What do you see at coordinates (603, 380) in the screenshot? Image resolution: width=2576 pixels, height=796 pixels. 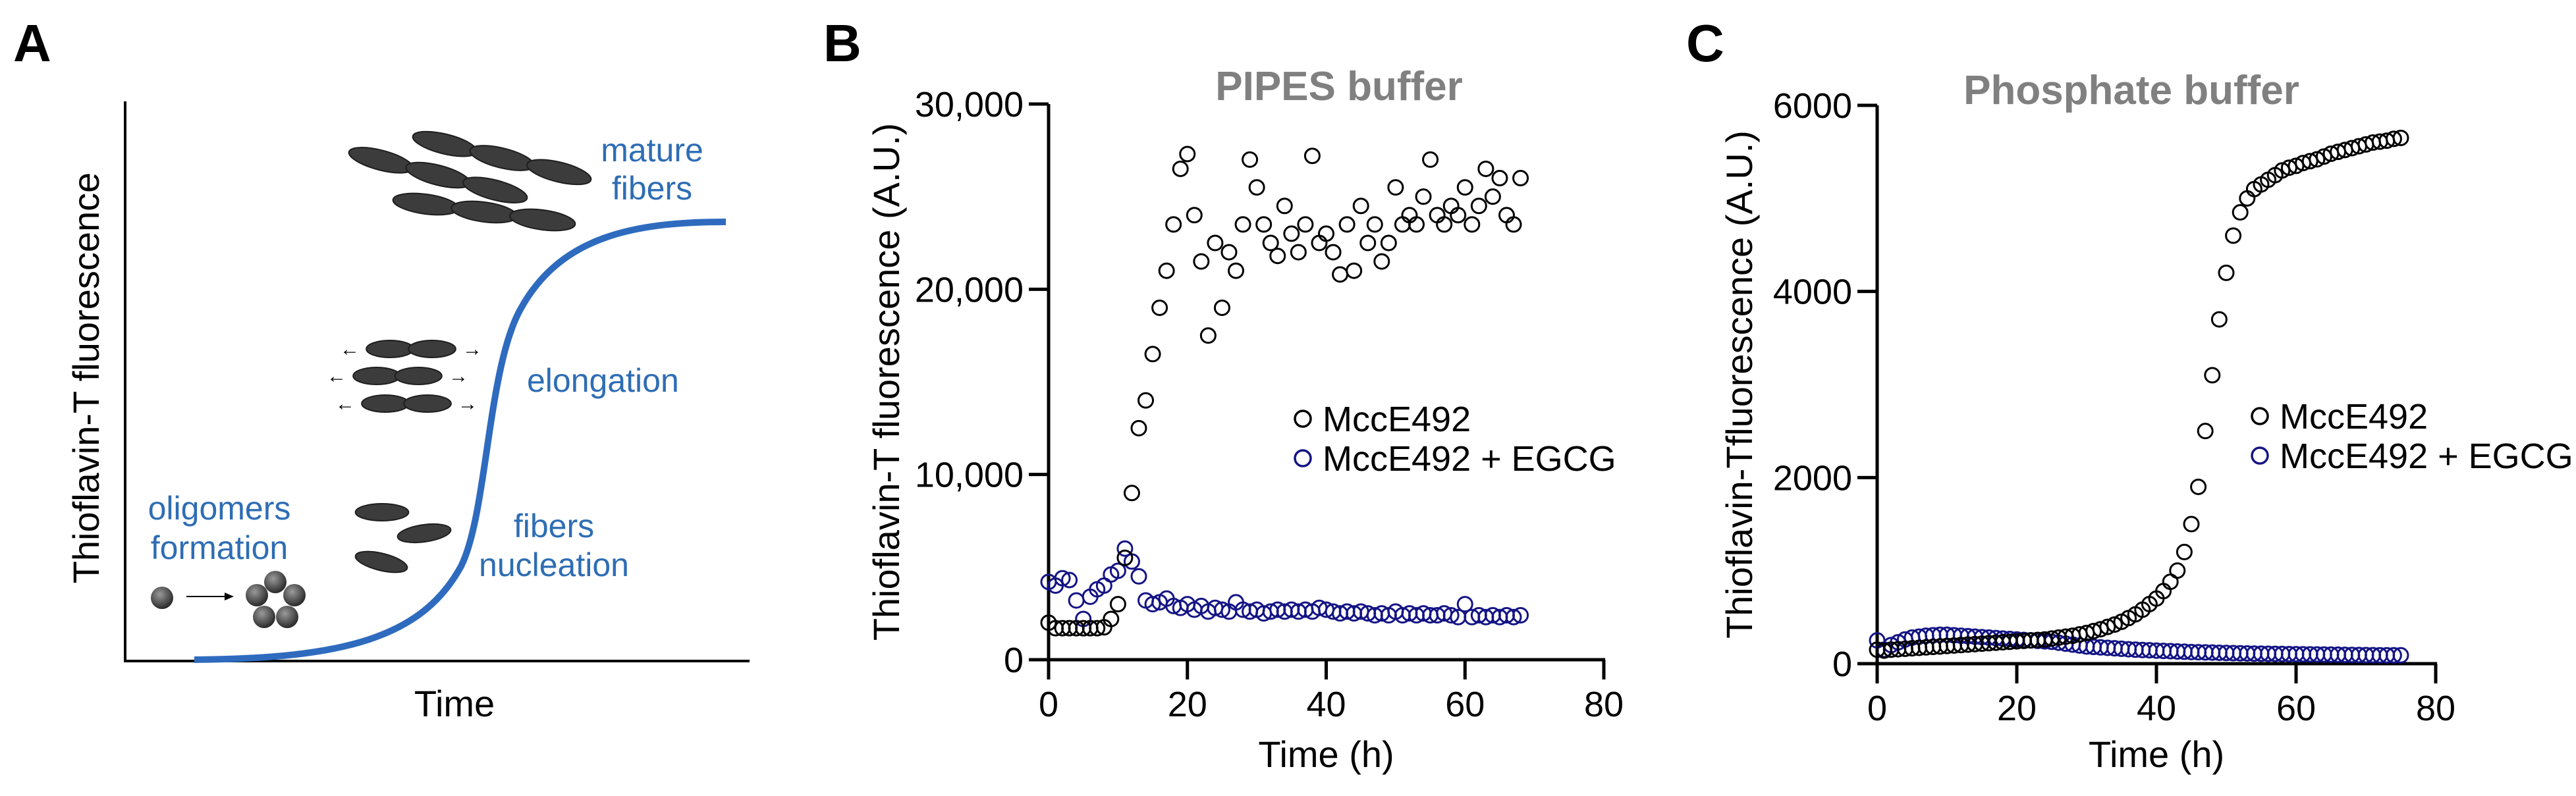 I see `stage-label-elongation: elongation` at bounding box center [603, 380].